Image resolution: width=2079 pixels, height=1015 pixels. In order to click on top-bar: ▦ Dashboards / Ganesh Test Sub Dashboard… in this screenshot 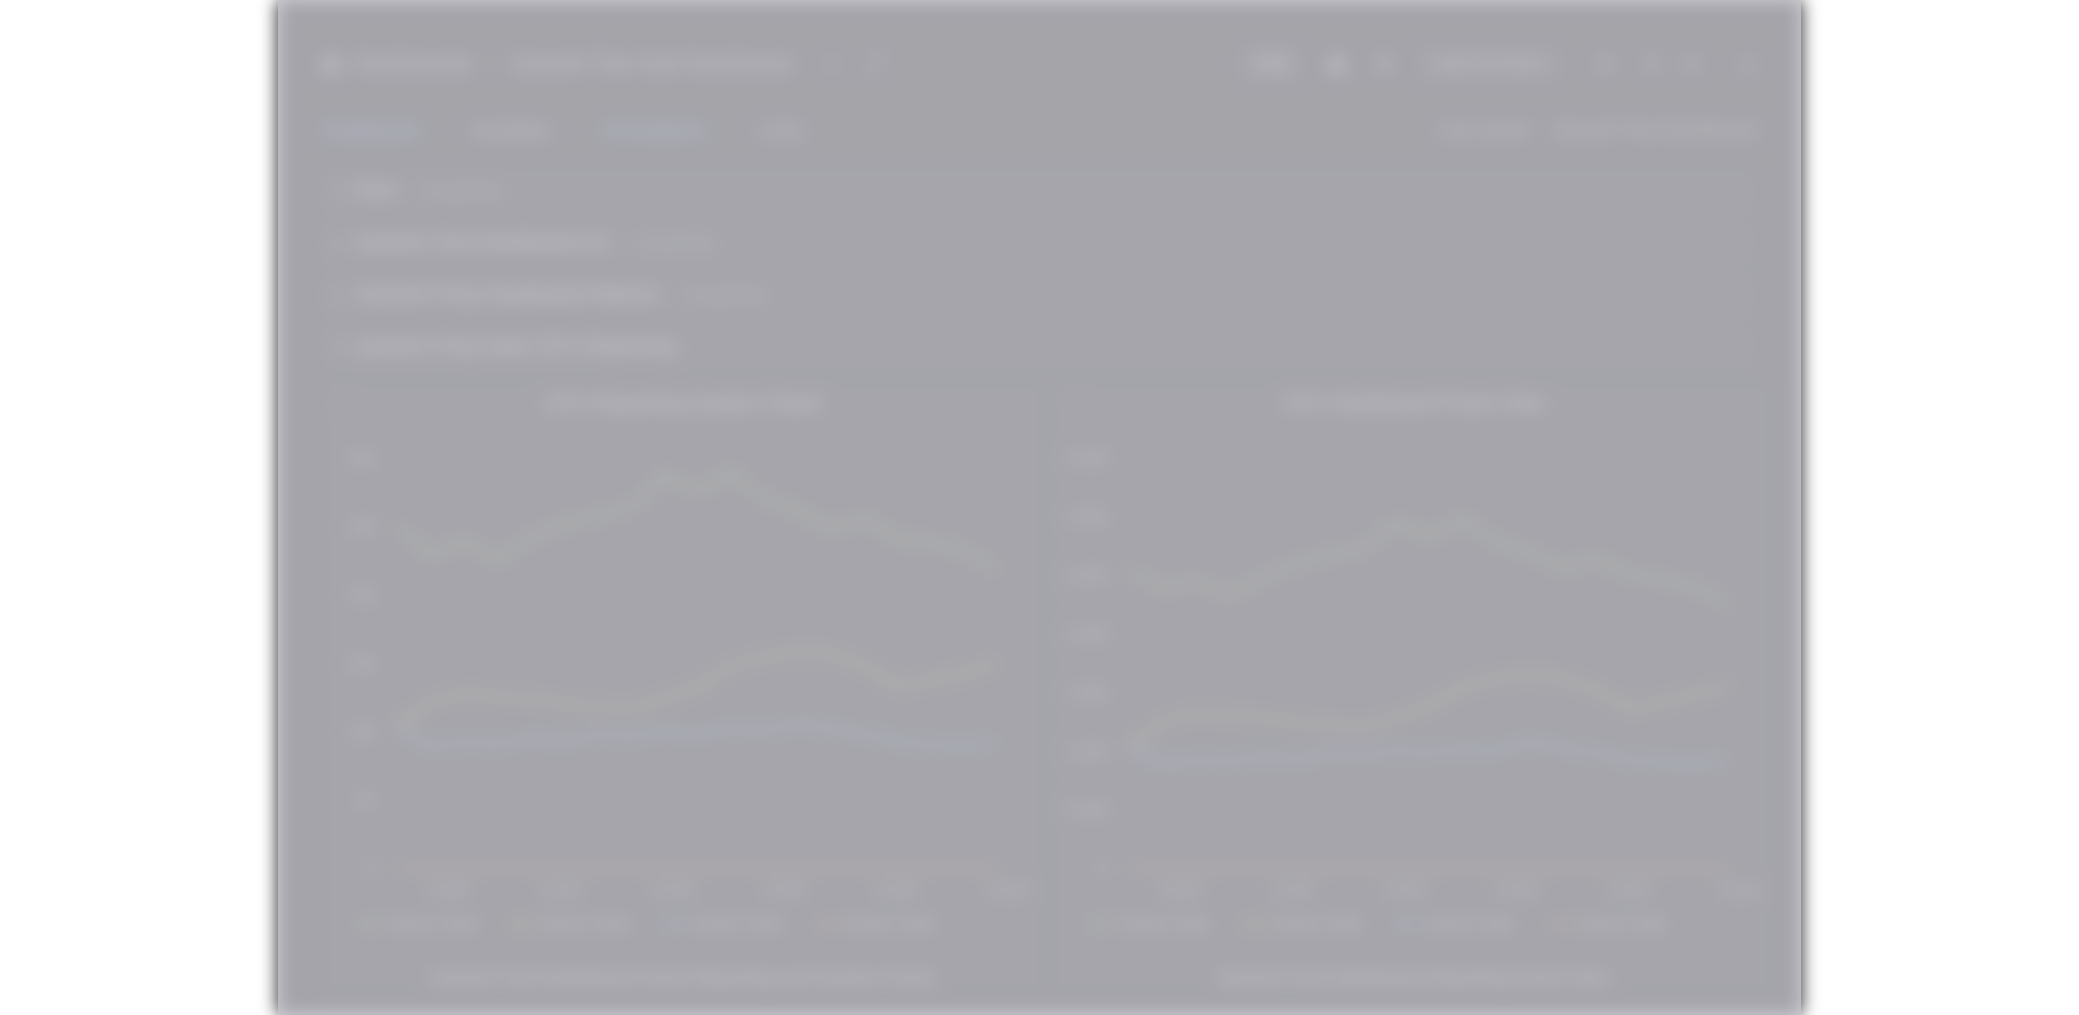, I will do `click(1039, 64)`.